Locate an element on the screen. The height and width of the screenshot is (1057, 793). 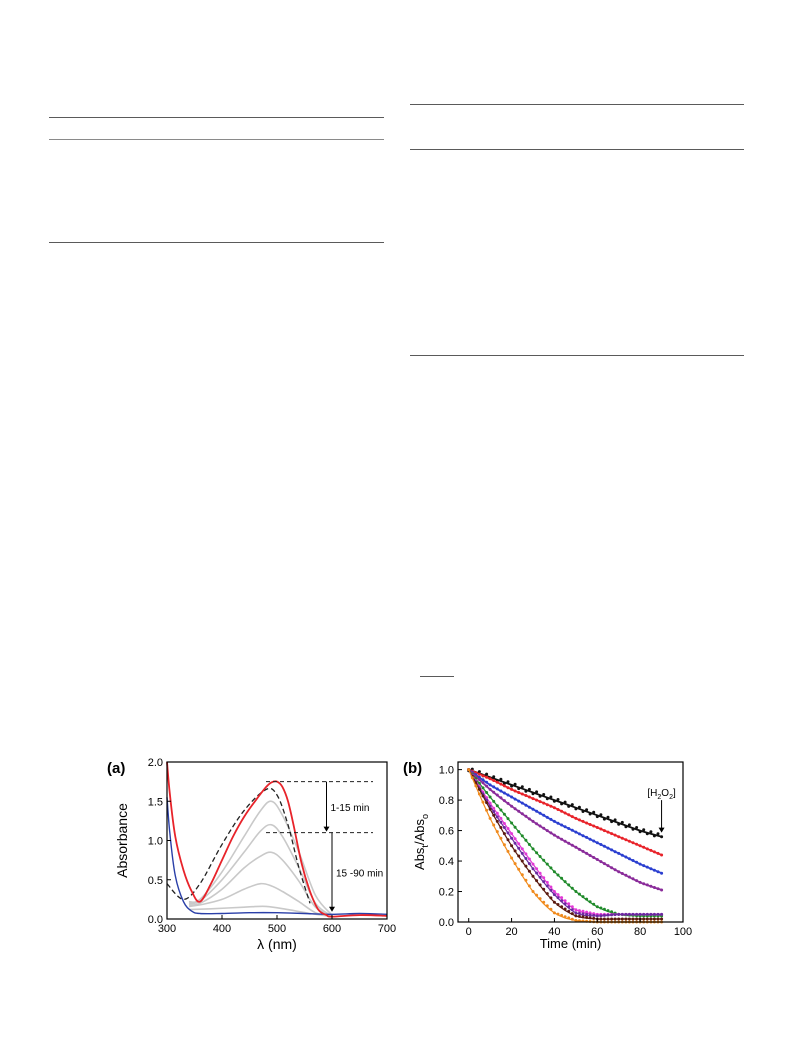
a-xtick-label: 600 is located at coordinates (332, 929).